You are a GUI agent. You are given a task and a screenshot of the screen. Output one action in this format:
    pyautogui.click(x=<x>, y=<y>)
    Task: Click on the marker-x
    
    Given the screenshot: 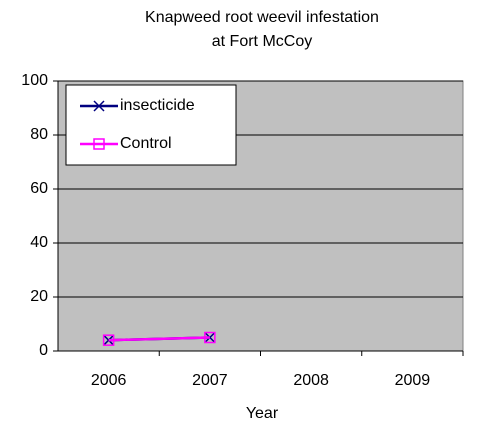 What is the action you would take?
    pyautogui.click(x=99, y=106)
    